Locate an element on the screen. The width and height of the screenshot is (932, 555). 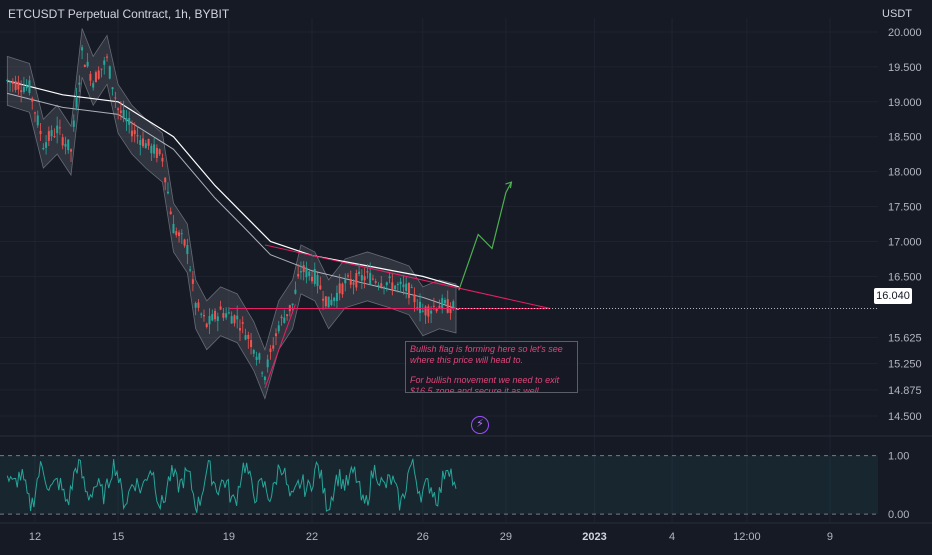
oscillator-band-fill is located at coordinates (439, 485).